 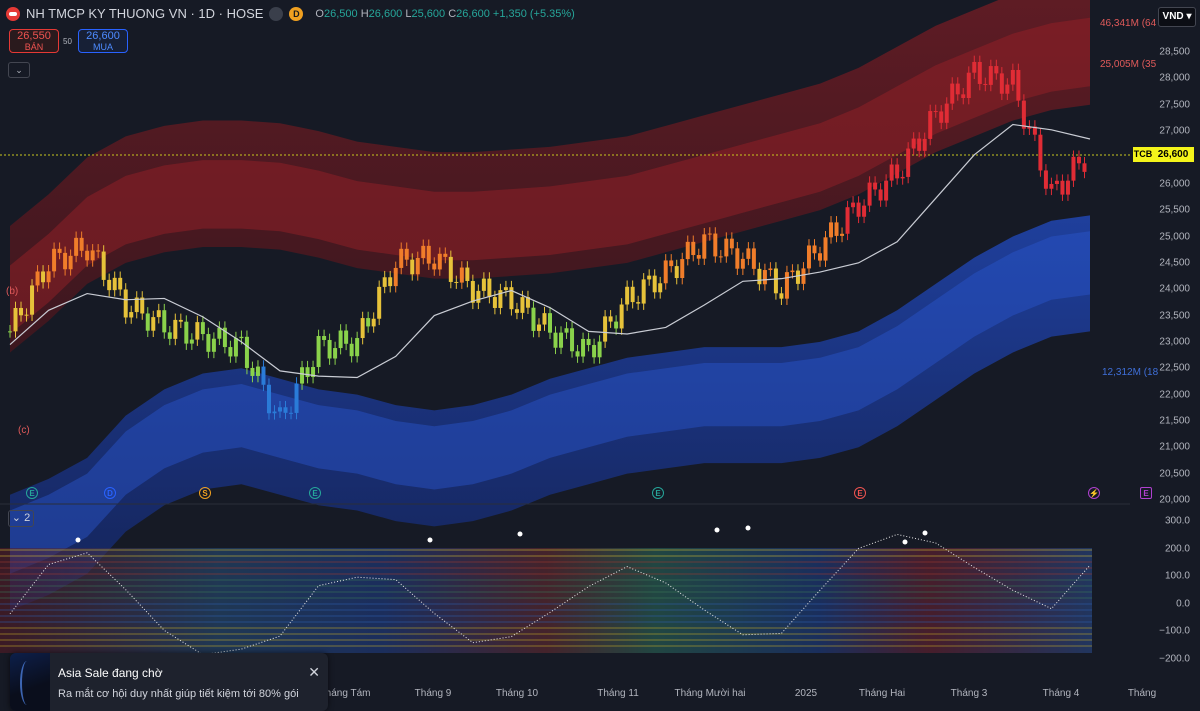 What do you see at coordinates (34, 41) in the screenshot?
I see `sell-button: 26,550 BÁN` at bounding box center [34, 41].